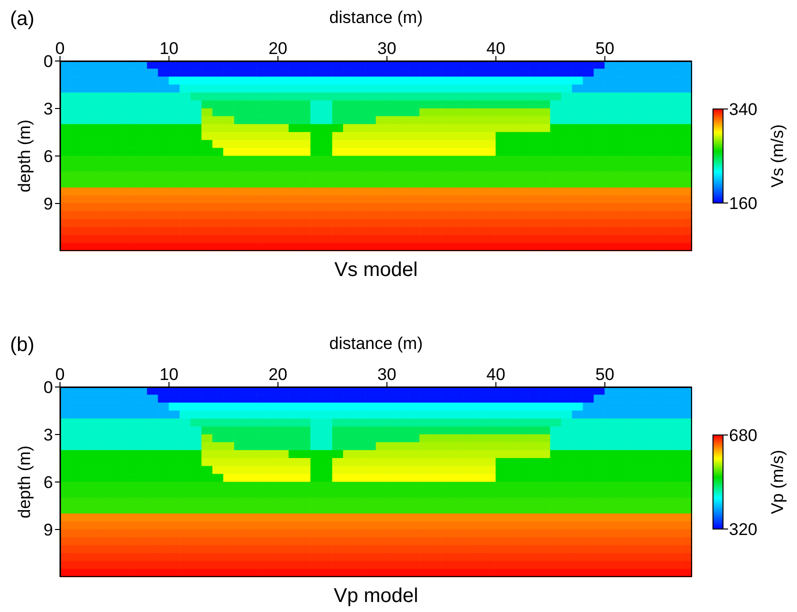 The height and width of the screenshot is (612, 797). I want to click on text: (b), so click(22, 345).